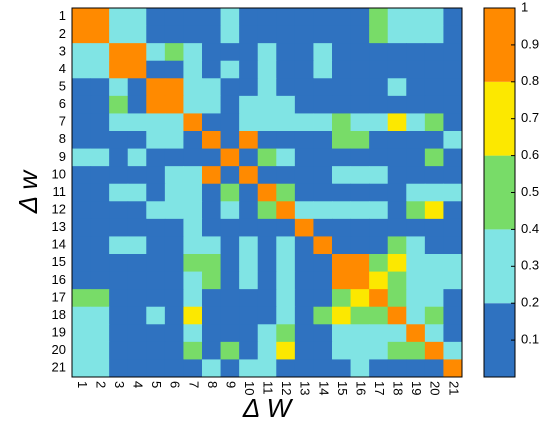 This screenshot has width=550, height=429. Describe the element at coordinates (60, 191) in the screenshot. I see `y-tick-label: 11` at that location.